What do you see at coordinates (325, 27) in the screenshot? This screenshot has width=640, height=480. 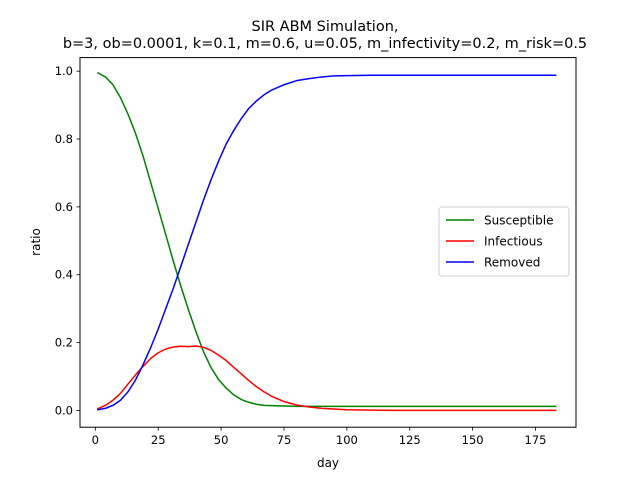 I see `chart-title: SIR ABM Simulation,` at bounding box center [325, 27].